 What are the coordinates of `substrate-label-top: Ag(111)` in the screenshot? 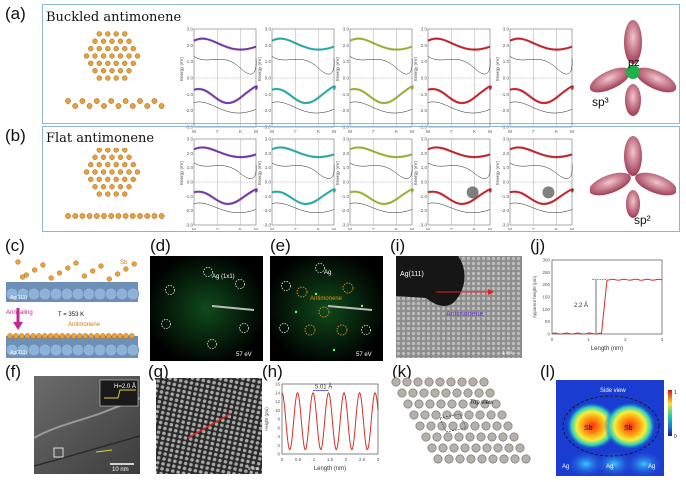 It's located at (18, 298).